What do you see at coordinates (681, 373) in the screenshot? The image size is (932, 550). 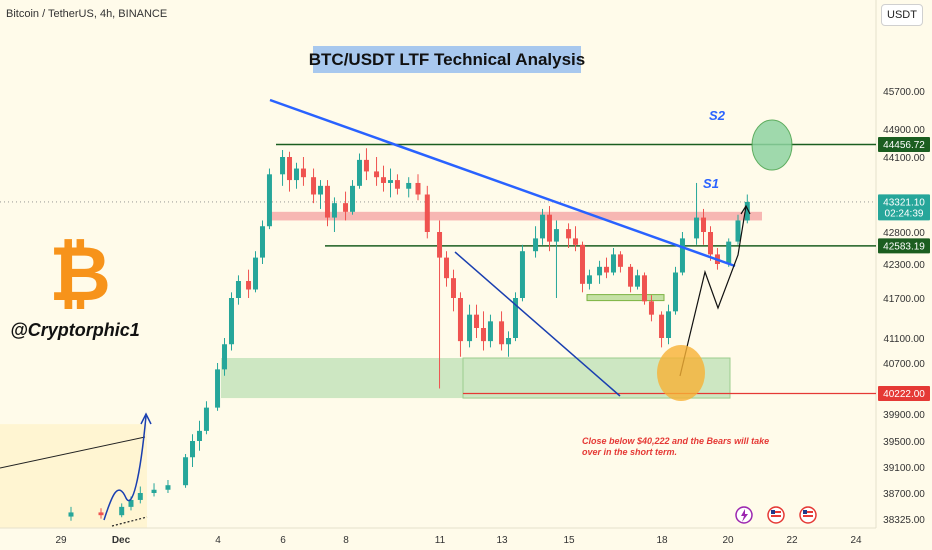 I see `demand-highlight` at bounding box center [681, 373].